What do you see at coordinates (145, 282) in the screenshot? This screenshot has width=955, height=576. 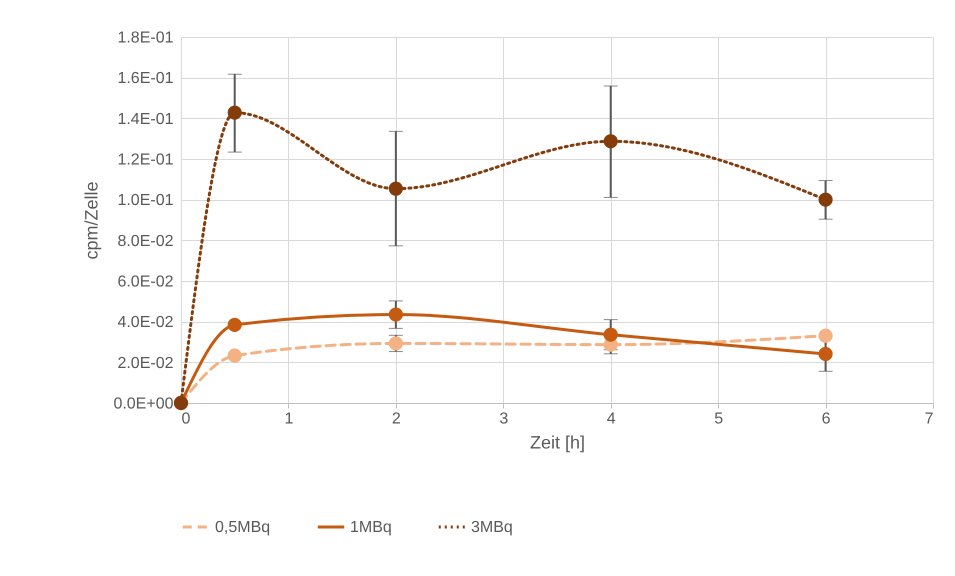 I see `y-tick-label: 6.0E-02` at bounding box center [145, 282].